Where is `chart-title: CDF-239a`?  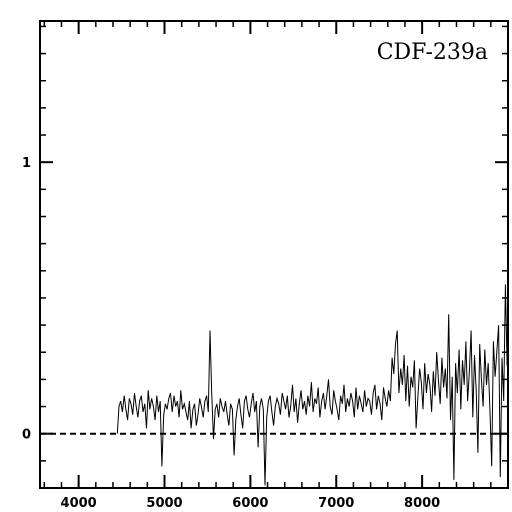
chart-title: CDF-239a is located at coordinates (432, 52).